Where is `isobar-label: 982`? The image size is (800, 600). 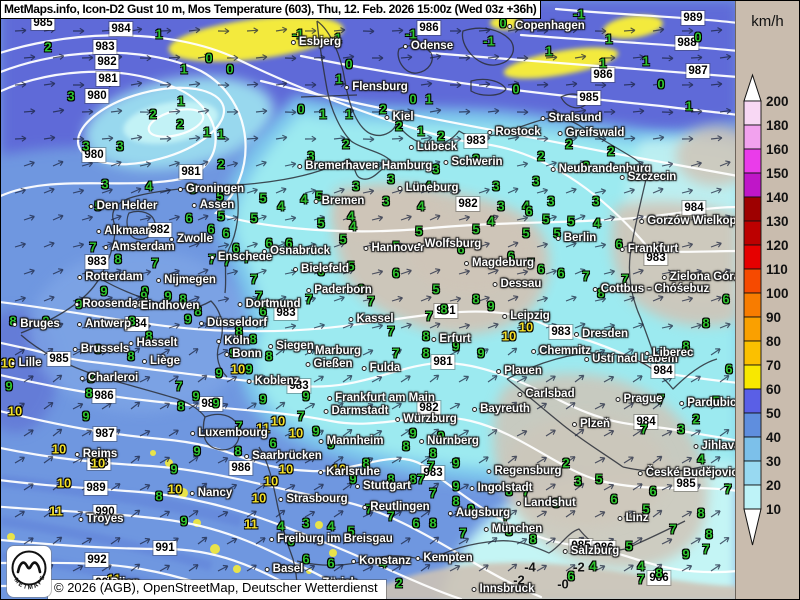 isobar-label: 982 is located at coordinates (429, 408).